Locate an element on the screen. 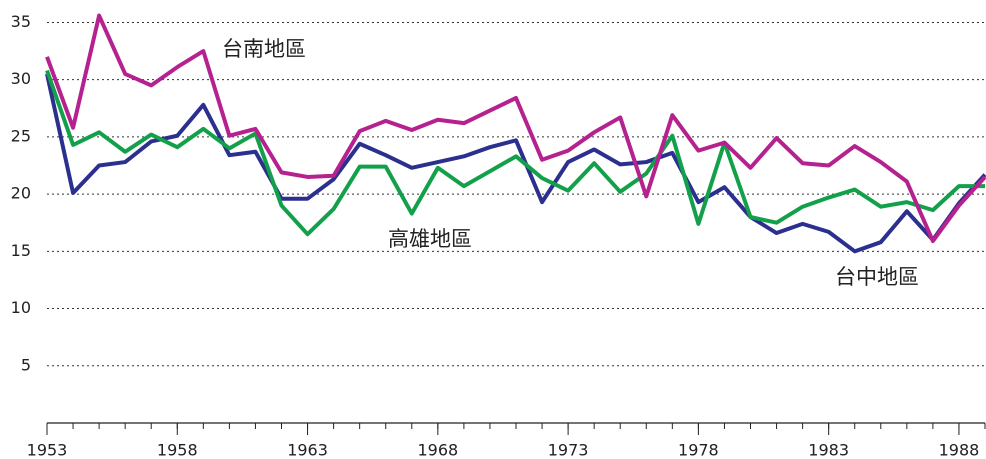  x-tick-label: 1953 is located at coordinates (47, 450).